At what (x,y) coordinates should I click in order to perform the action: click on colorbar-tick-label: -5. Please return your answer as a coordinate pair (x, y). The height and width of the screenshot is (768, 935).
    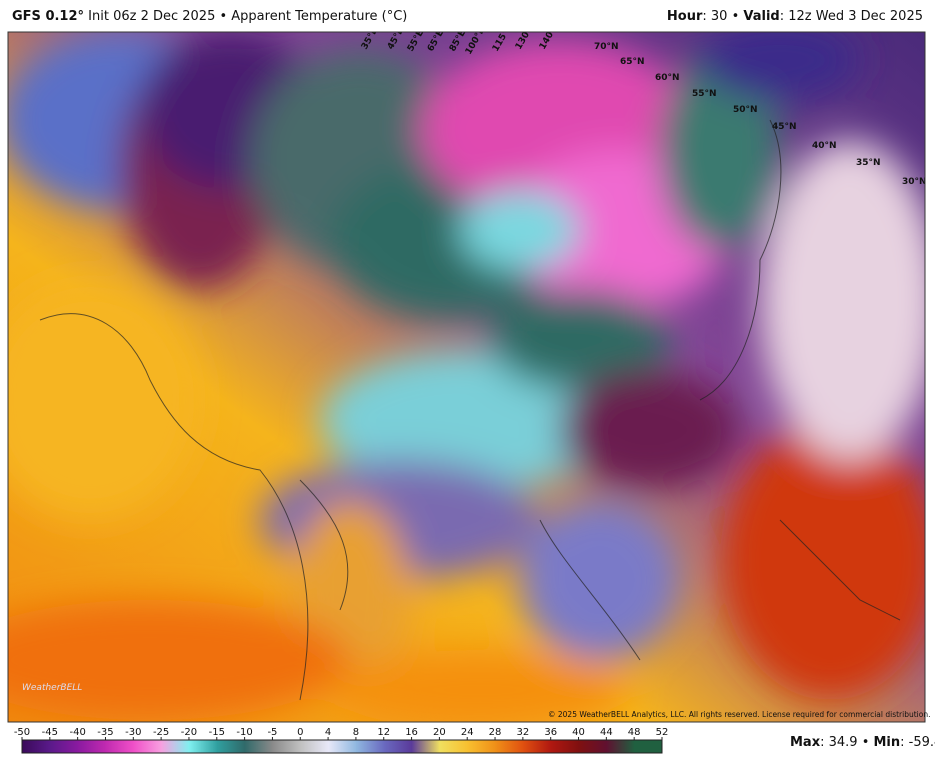
    Looking at the image, I should click on (272, 732).